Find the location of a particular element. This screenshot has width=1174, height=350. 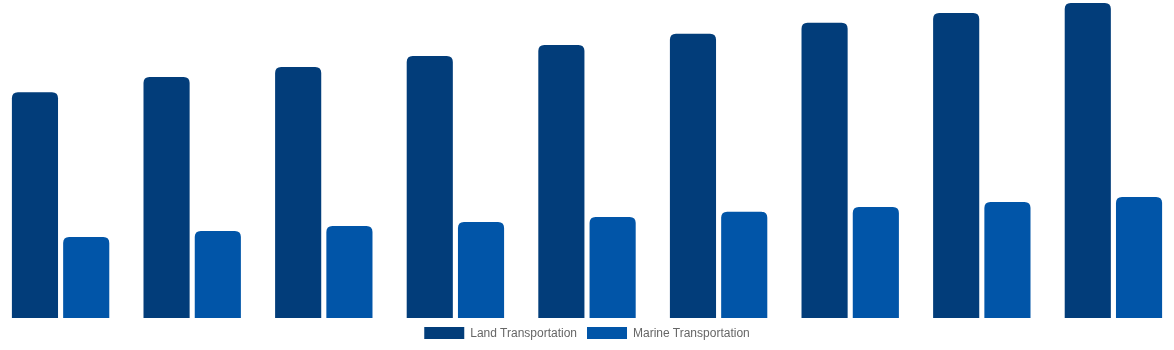

legend-label: Marine Transportation is located at coordinates (691, 333).